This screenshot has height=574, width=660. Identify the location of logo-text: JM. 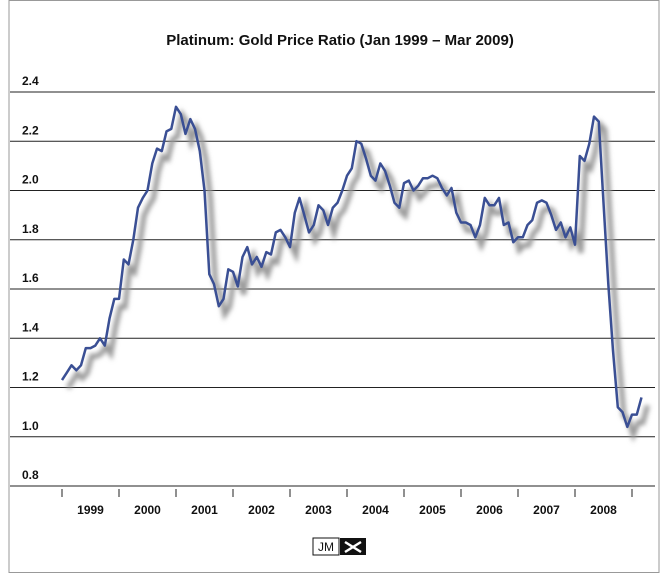
(326, 547).